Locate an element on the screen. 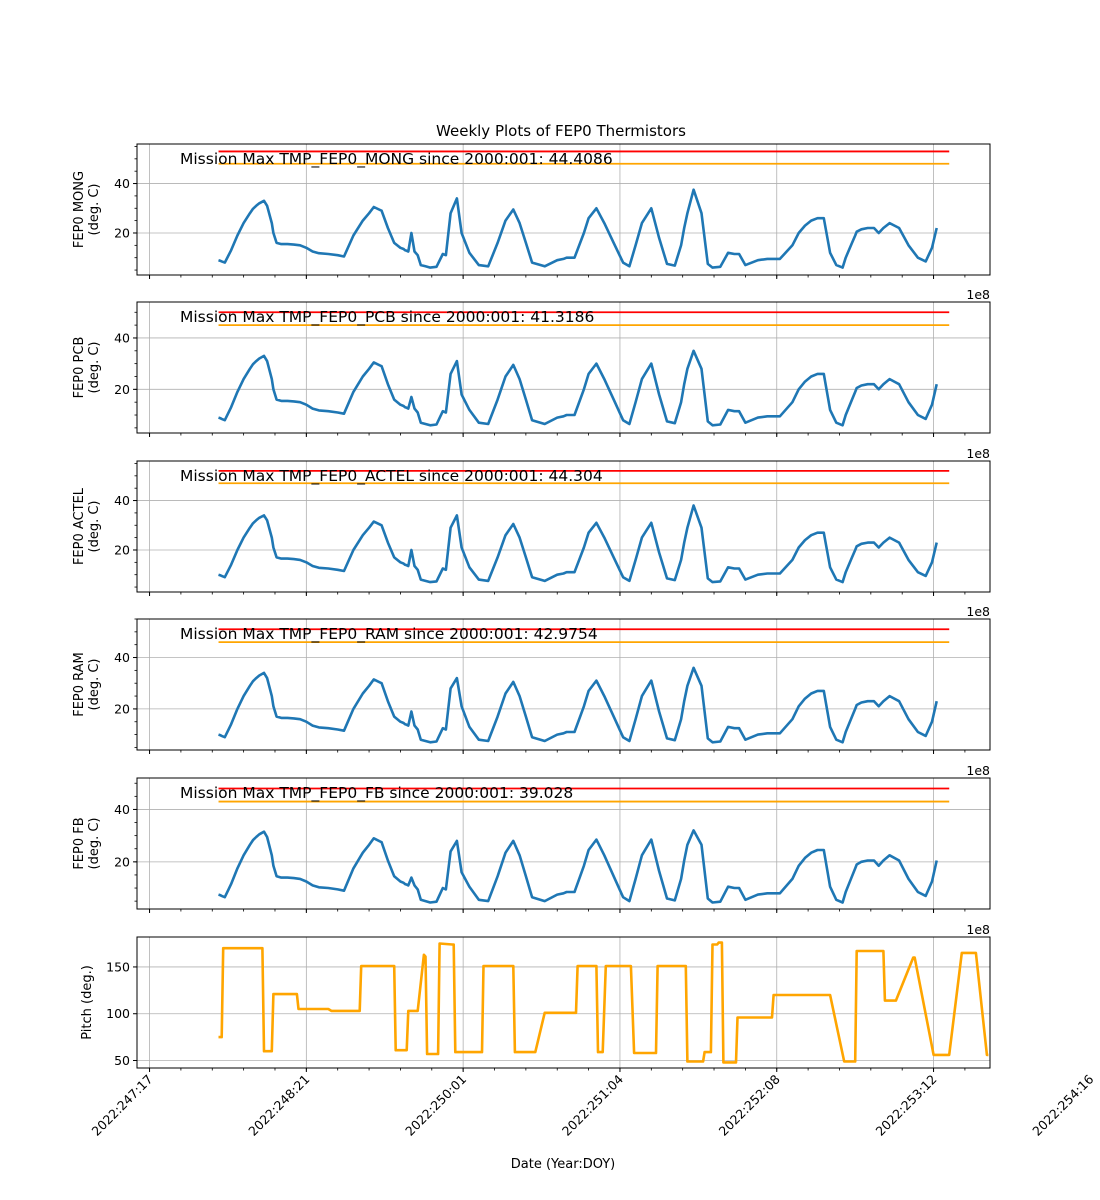 This screenshot has height=1200, width=1100. panel-6: 50 100 150 Pitch (deg.) is located at coordinates (535, 1004).